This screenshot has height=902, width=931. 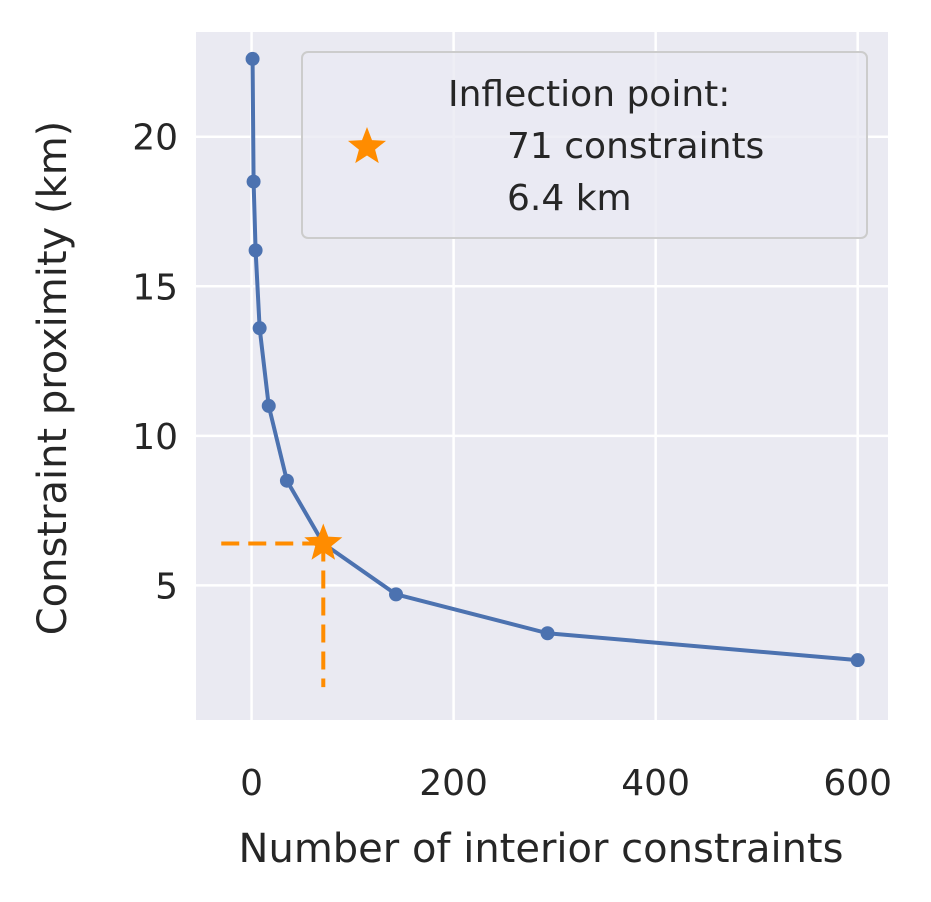 What do you see at coordinates (323, 541) in the screenshot?
I see `inflection-star-icon` at bounding box center [323, 541].